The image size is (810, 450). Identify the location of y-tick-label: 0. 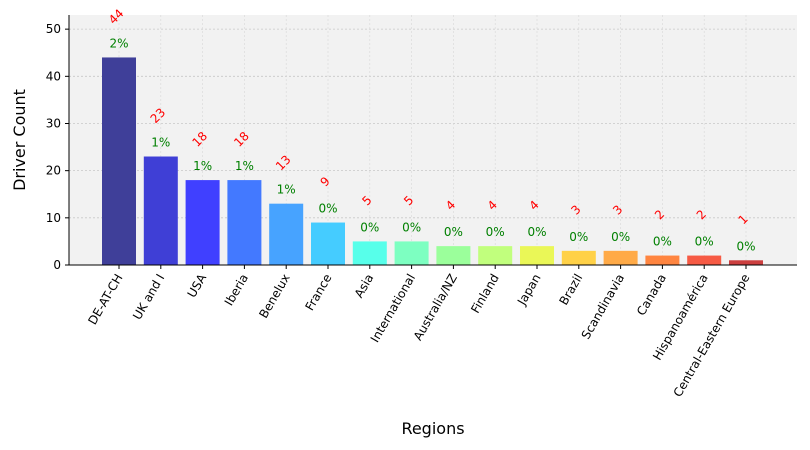
(57, 265).